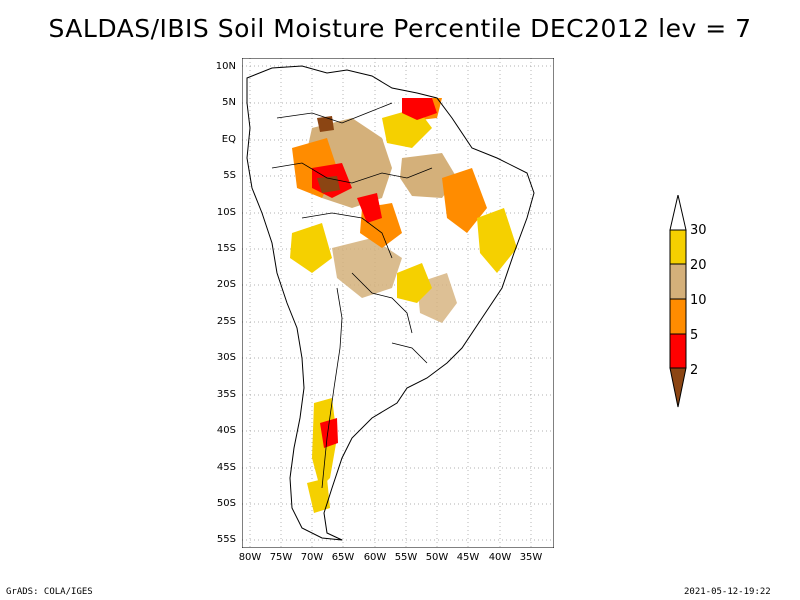 The image size is (800, 600). I want to click on lon-tick-label: 40W, so click(500, 557).